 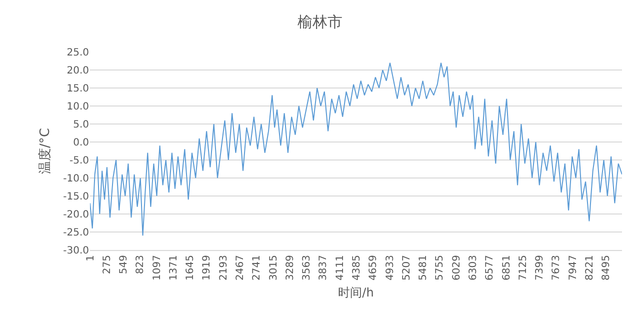 What do you see at coordinates (374, 267) in the screenshot?
I see `x-tick-label: 4659` at bounding box center [374, 267].